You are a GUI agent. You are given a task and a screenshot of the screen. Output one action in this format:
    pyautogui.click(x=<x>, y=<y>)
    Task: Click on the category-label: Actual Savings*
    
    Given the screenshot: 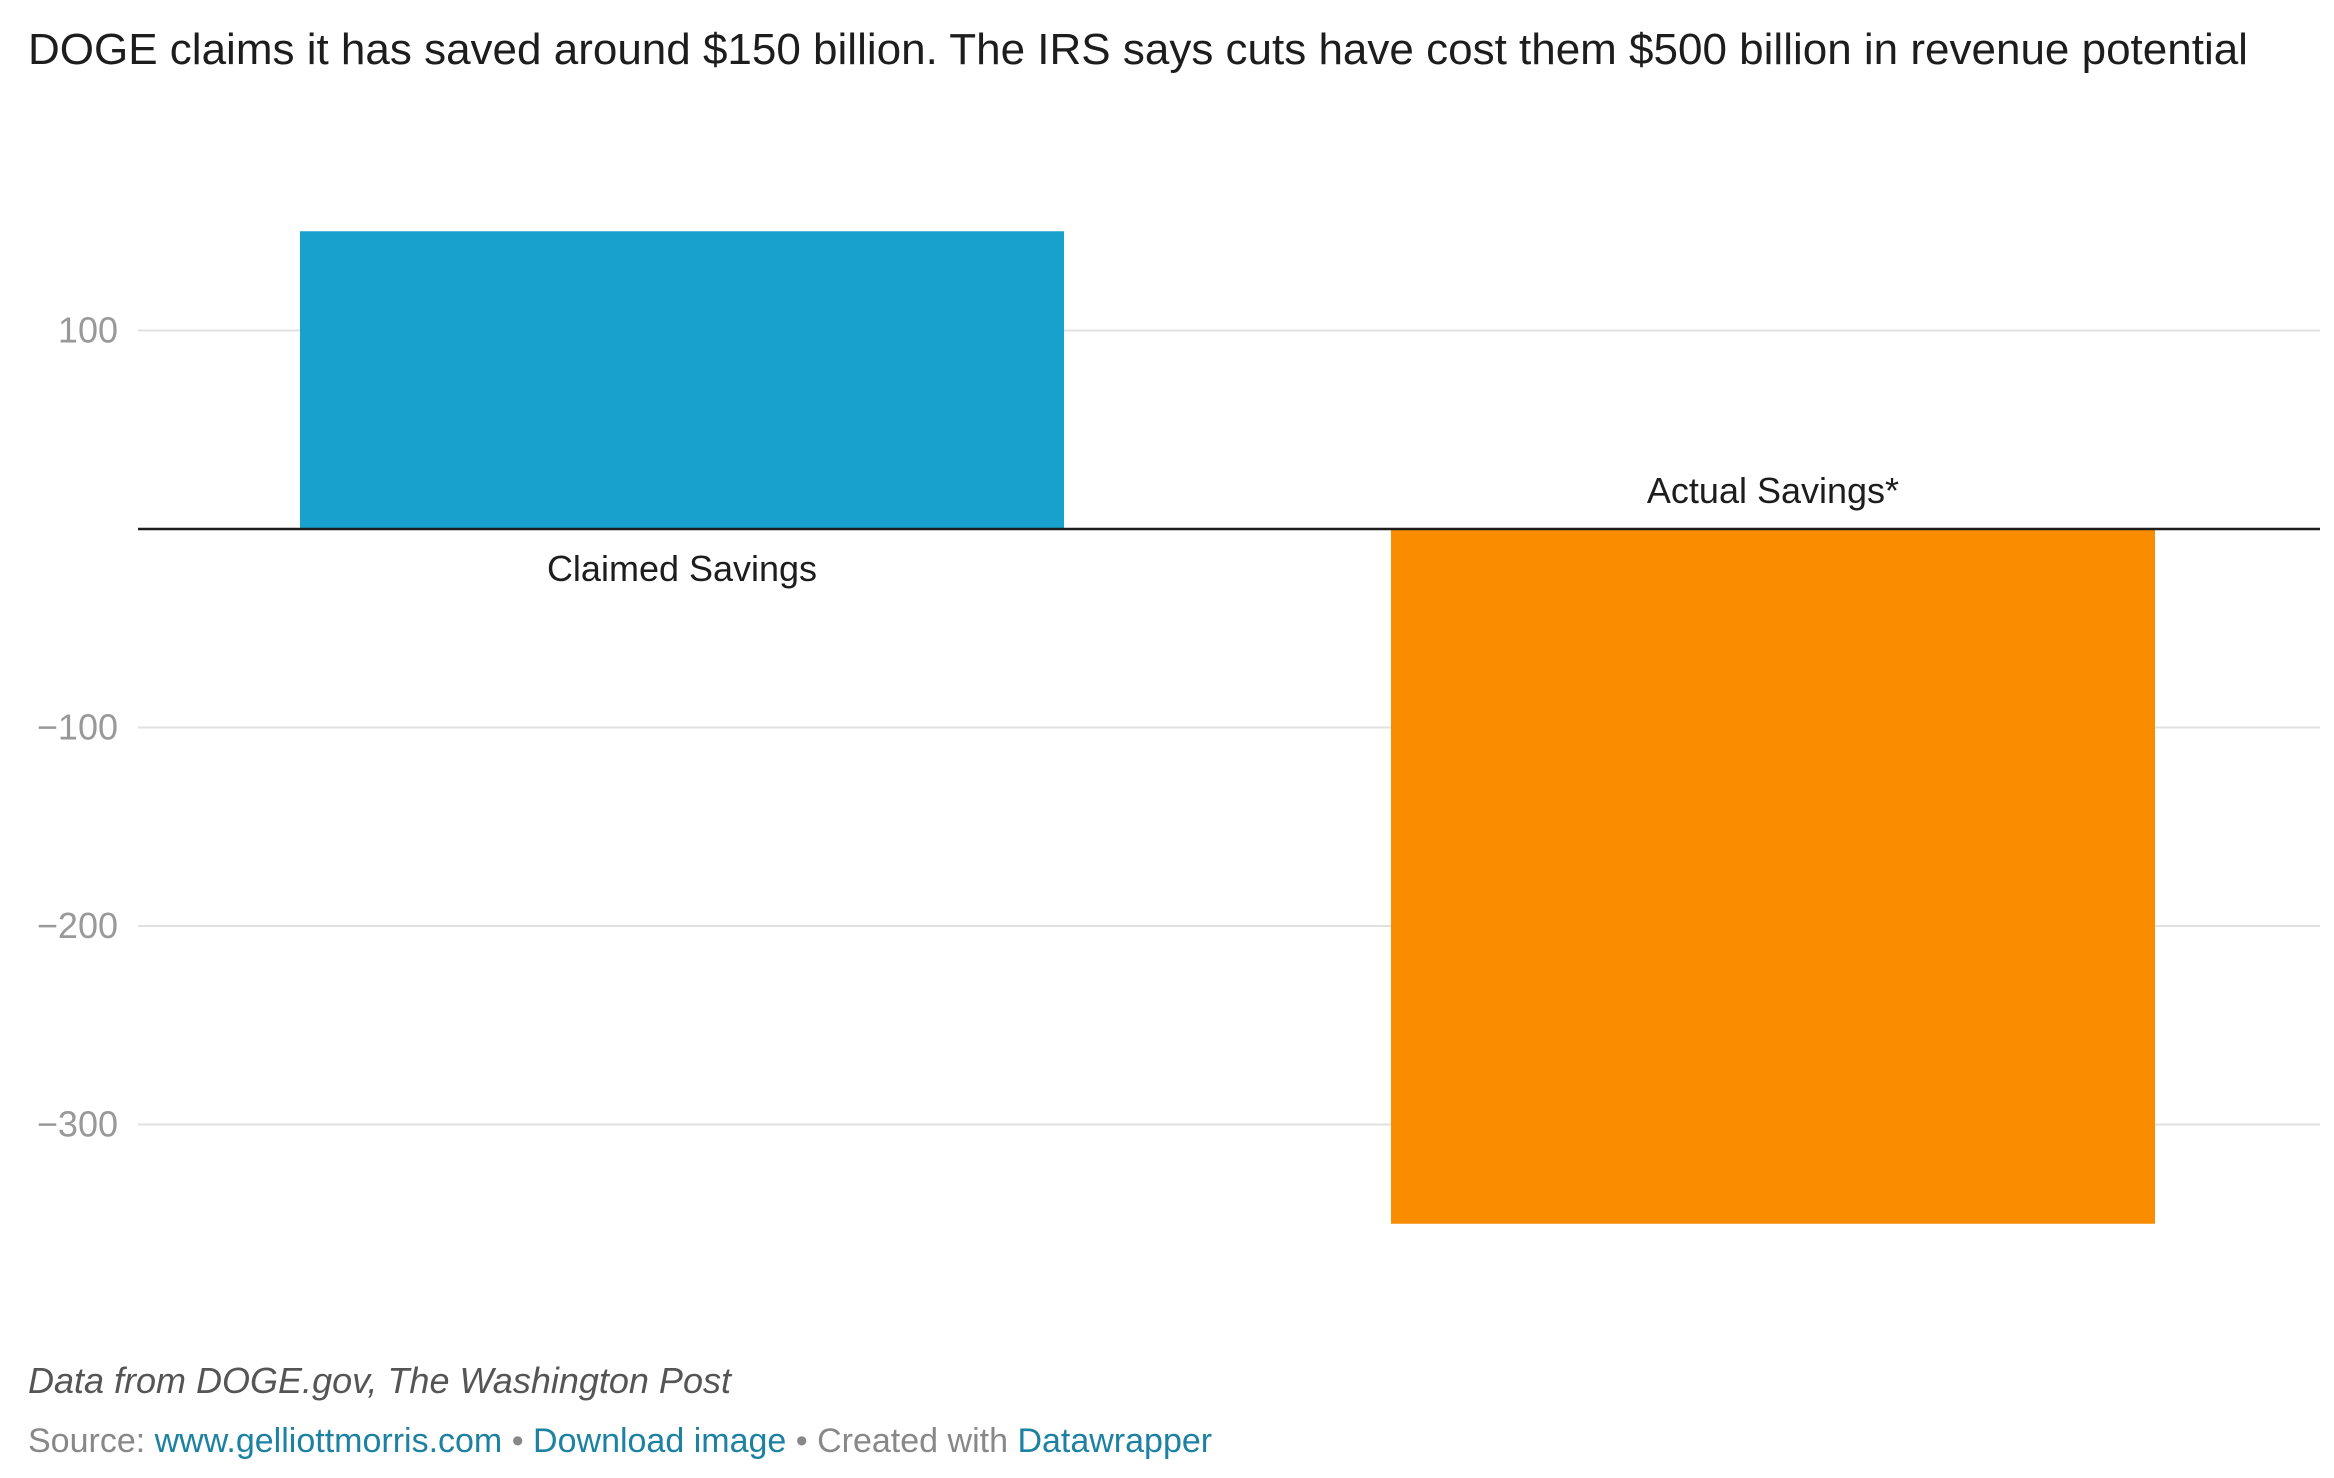 What is the action you would take?
    pyautogui.click(x=1773, y=490)
    